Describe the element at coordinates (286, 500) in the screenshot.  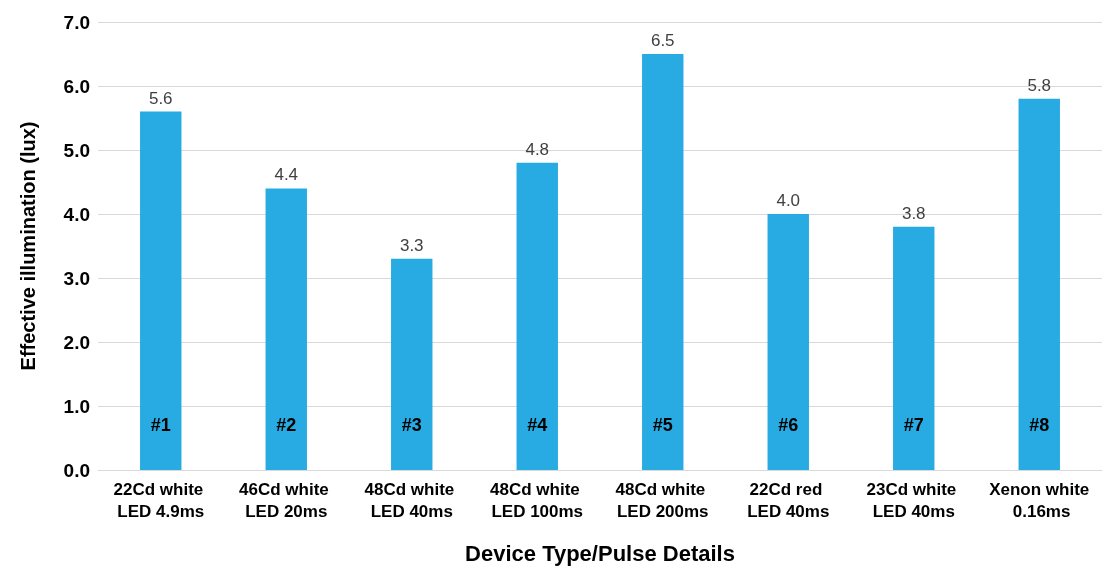
I see `x-tick-label: 46Cd white LED 20ms` at that location.